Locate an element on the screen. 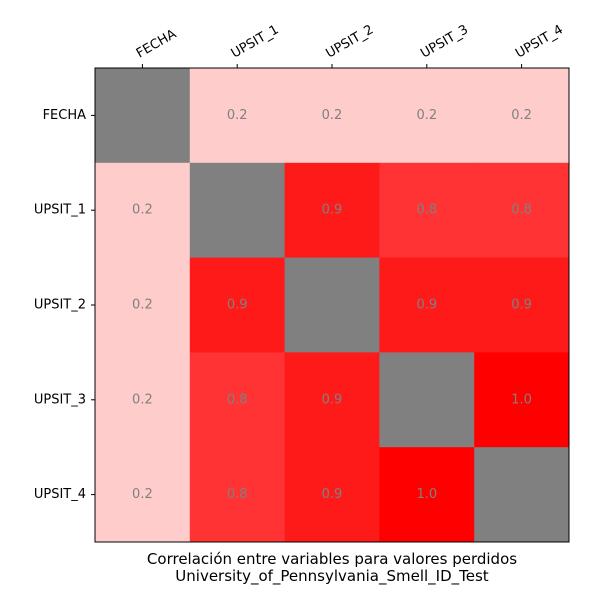  x-axis-ticks: FECHA UPSIT_1 UPSIT_2 UPSIT_3 UPSIT_4 is located at coordinates (350, 45).